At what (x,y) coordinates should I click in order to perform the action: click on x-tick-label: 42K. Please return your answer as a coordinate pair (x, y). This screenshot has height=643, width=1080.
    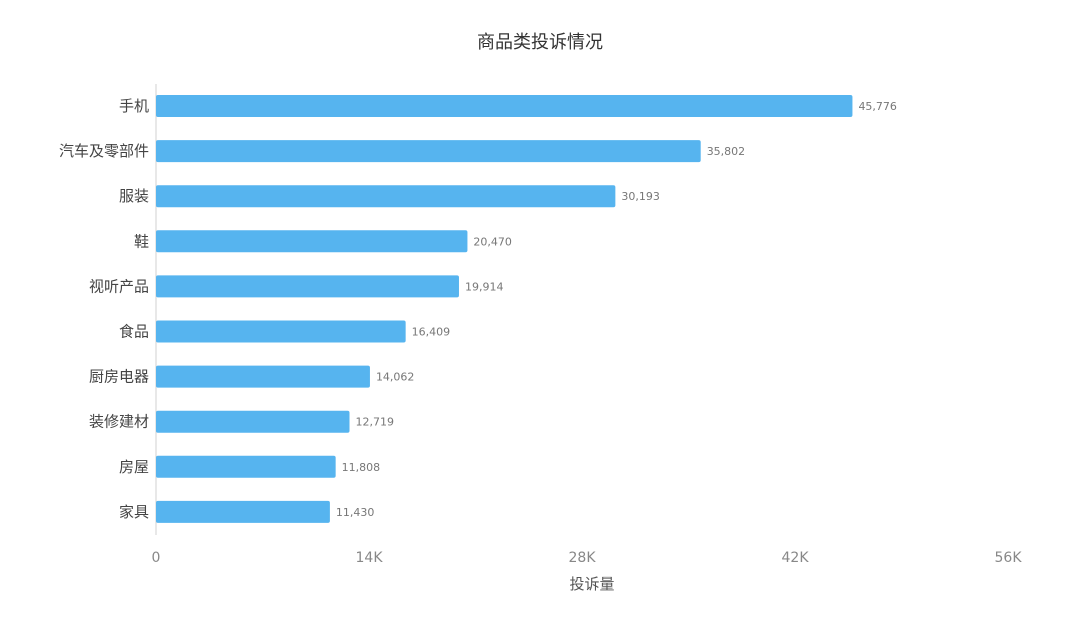
    Looking at the image, I should click on (796, 558).